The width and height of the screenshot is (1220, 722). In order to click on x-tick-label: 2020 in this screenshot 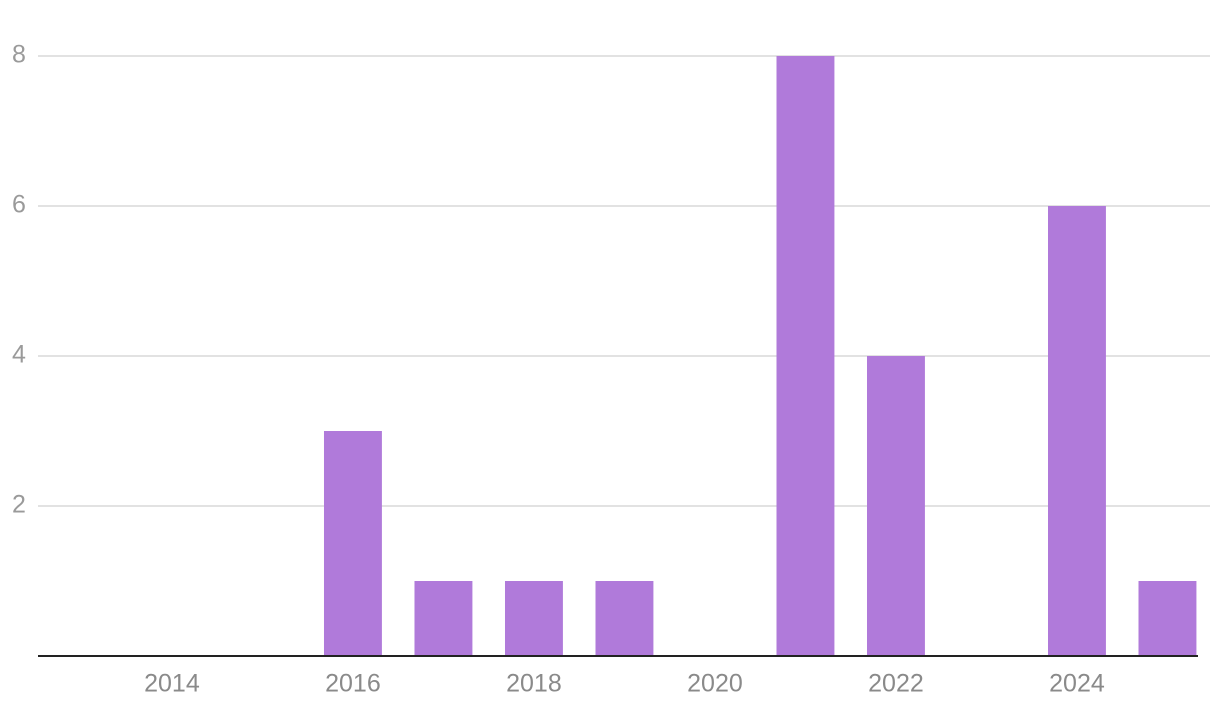, I will do `click(715, 684)`.